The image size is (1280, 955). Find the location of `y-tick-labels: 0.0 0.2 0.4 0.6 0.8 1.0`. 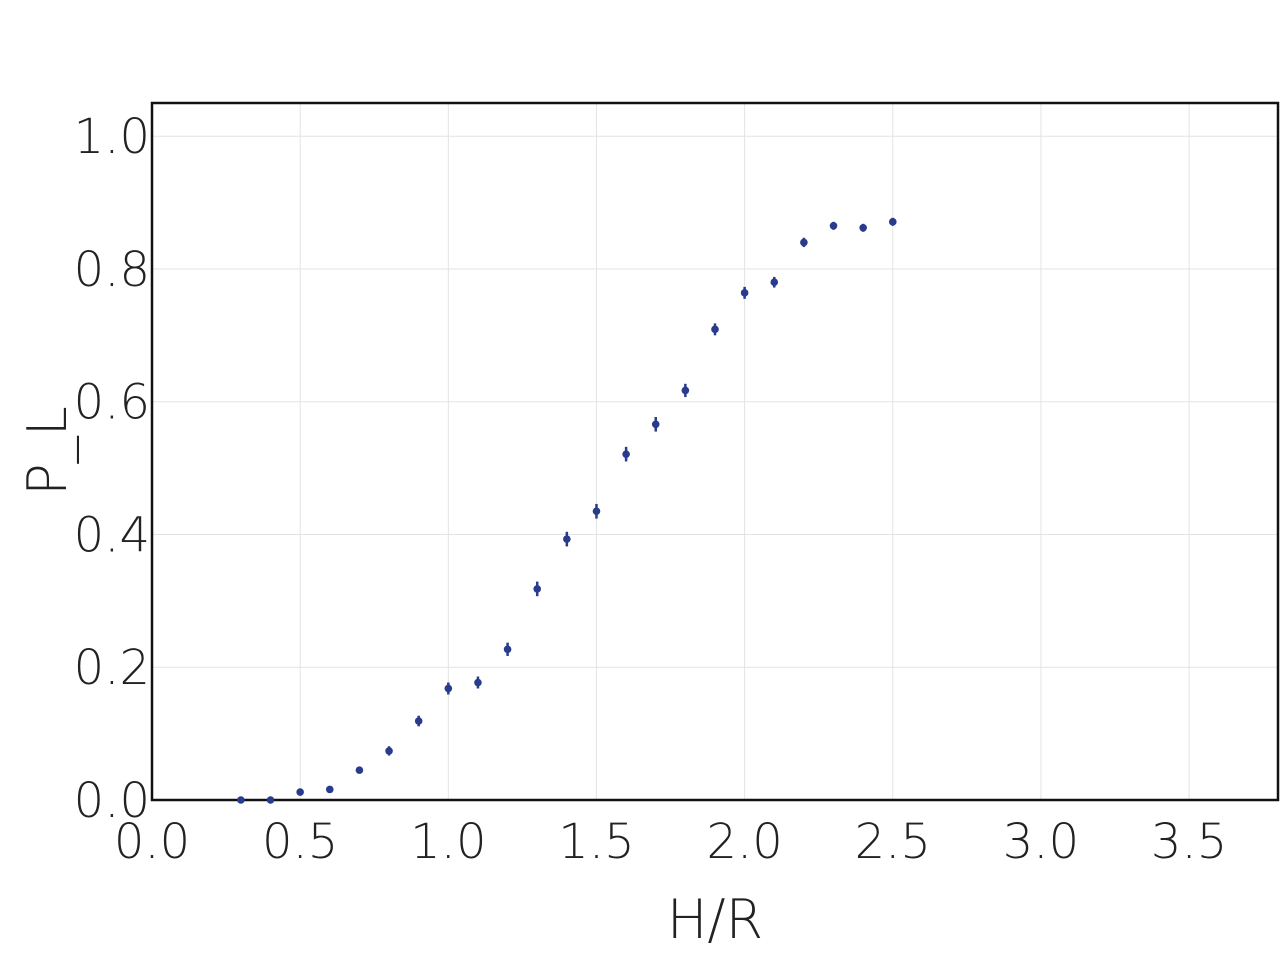

y-tick-labels: 0.0 0.2 0.4 0.6 0.8 1.0 is located at coordinates (112, 469).